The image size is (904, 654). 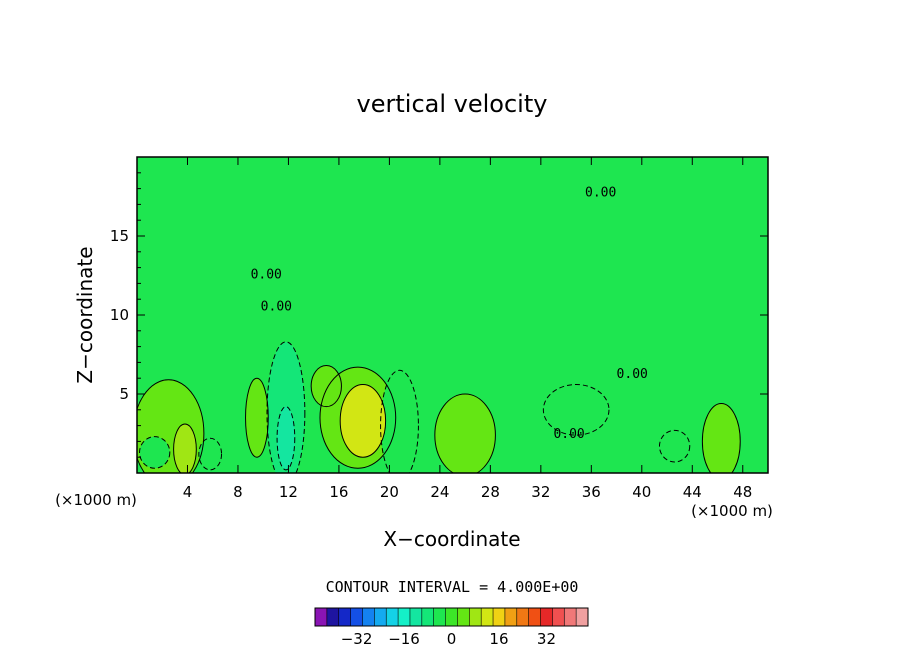 What do you see at coordinates (439, 492) in the screenshot?
I see `x-tick-label: 24` at bounding box center [439, 492].